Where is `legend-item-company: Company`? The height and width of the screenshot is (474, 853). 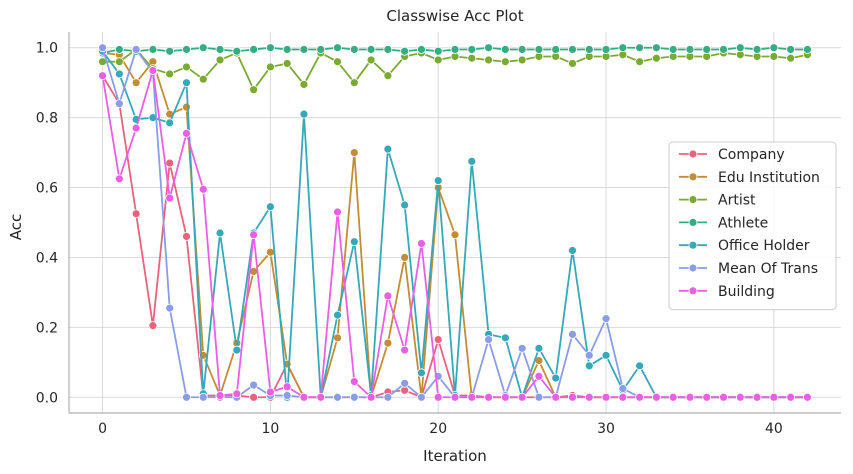
legend-item-company: Company is located at coordinates (732, 155).